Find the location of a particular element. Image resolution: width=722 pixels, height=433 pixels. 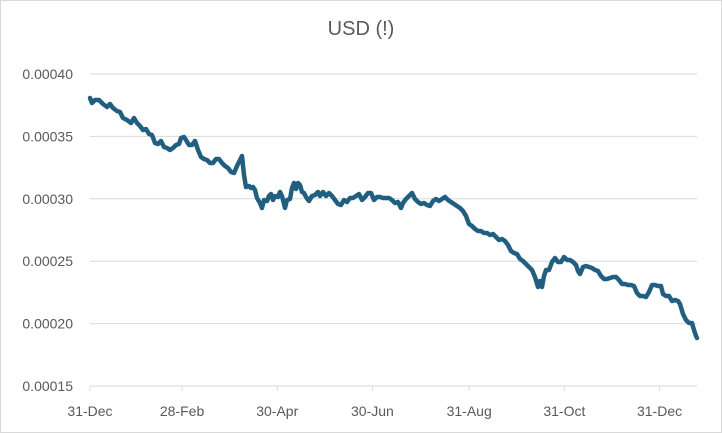

x-tick-label: 30-Jun is located at coordinates (372, 411).